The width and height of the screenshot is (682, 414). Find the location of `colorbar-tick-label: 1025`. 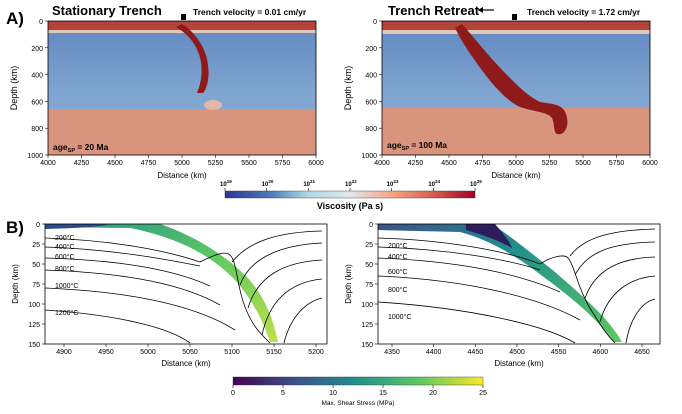

colorbar-tick-label: 1025 is located at coordinates (476, 183).